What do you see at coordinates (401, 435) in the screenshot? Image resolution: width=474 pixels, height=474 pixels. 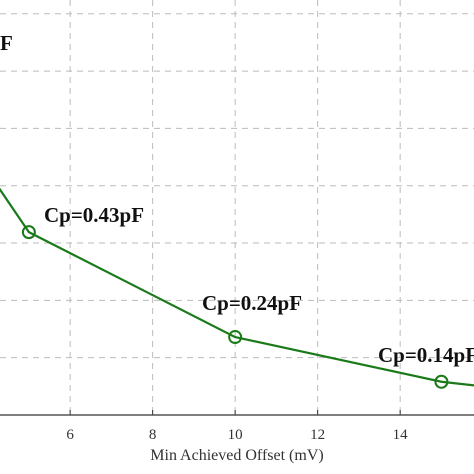 I see `x-tick-label: 14` at bounding box center [401, 435].